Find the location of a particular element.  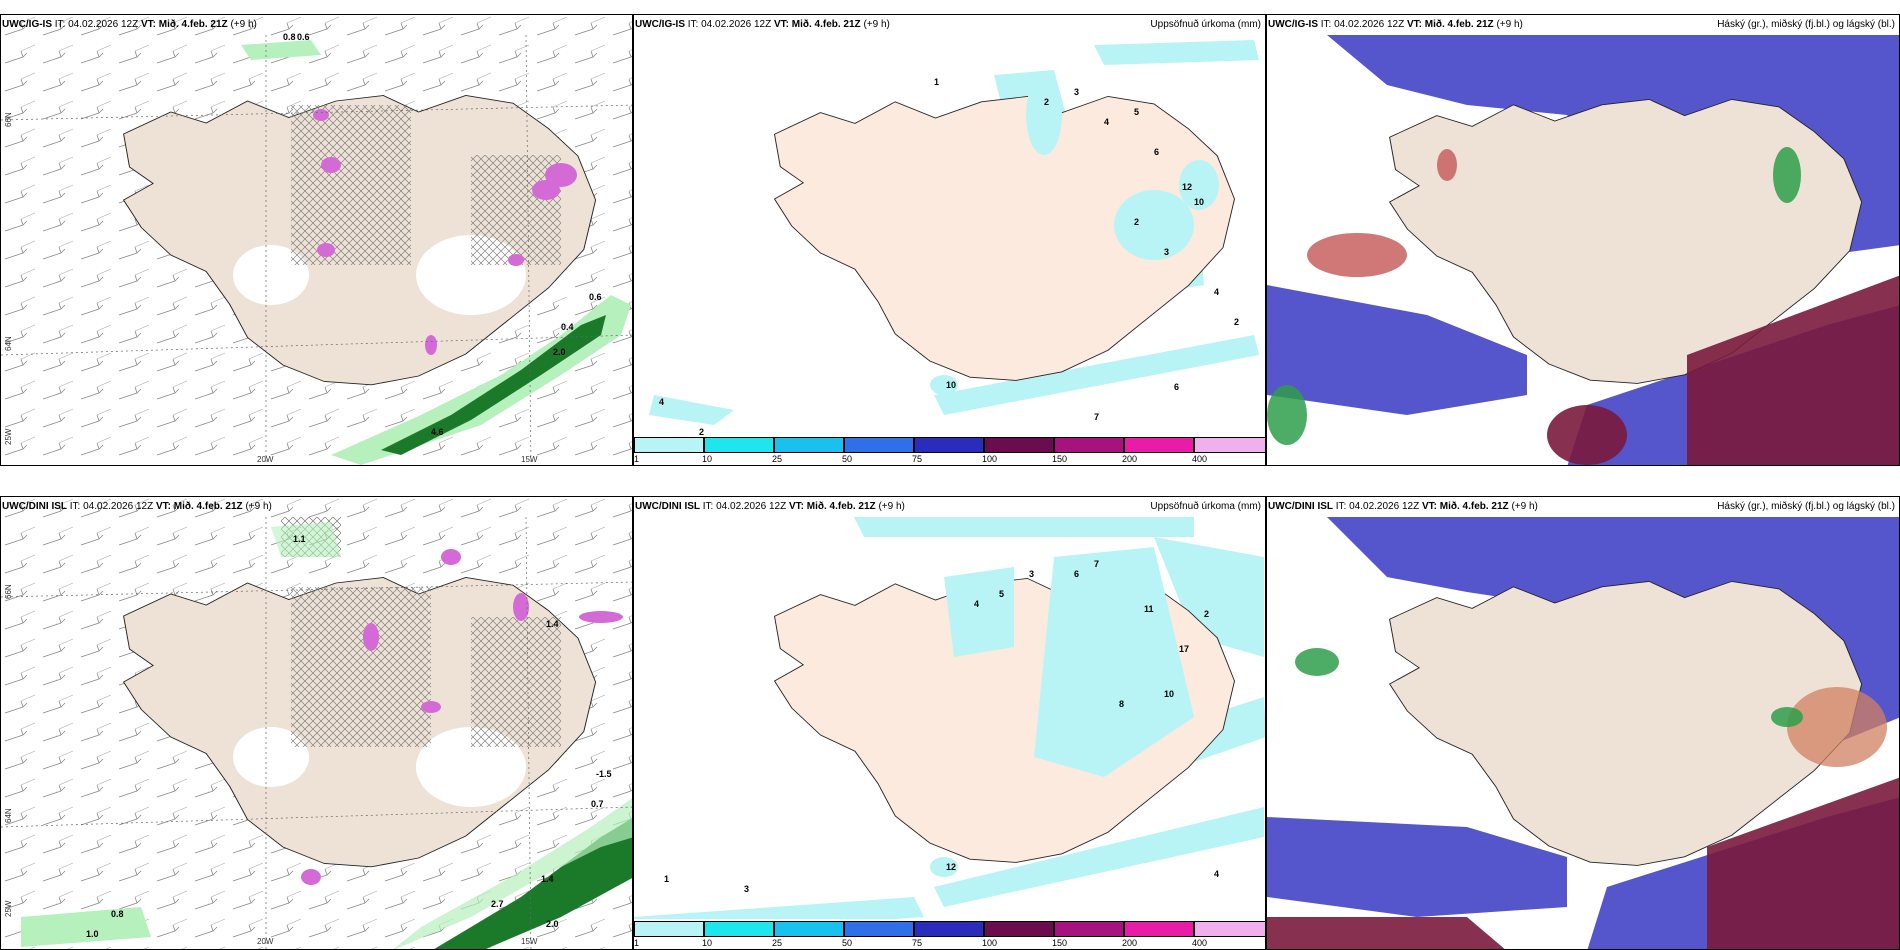

mid-cloud is located at coordinates (1723, 370).